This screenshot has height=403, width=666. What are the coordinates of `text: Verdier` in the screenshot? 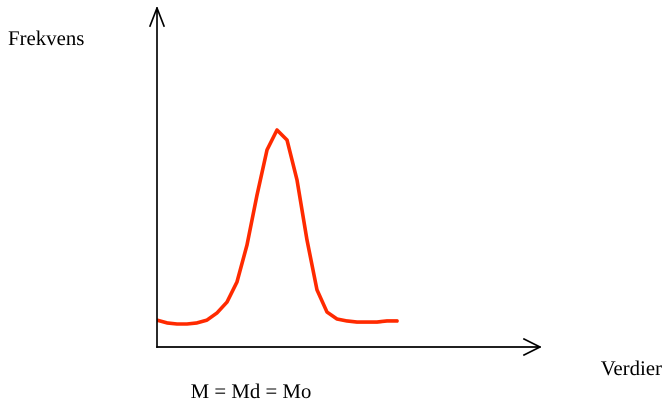 It's located at (631, 368).